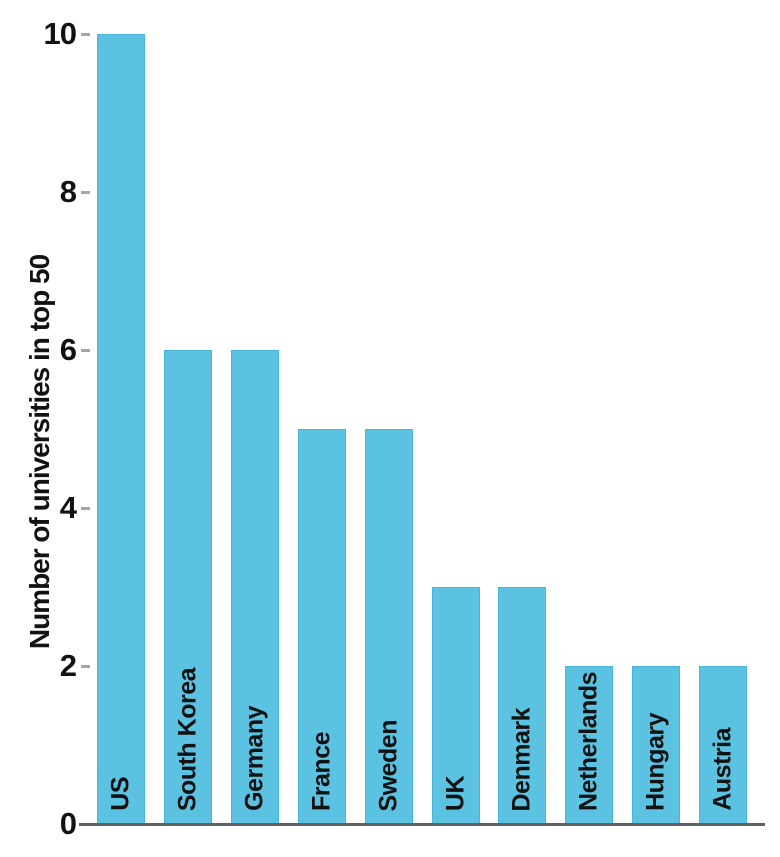 The height and width of the screenshot is (857, 780). Describe the element at coordinates (455, 705) in the screenshot. I see `bar: UK` at that location.